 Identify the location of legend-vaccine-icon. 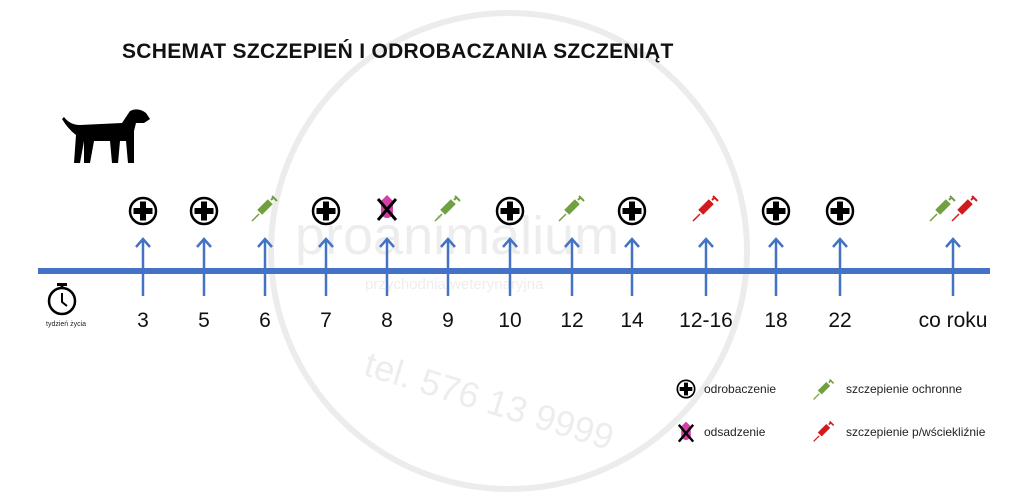
(824, 389).